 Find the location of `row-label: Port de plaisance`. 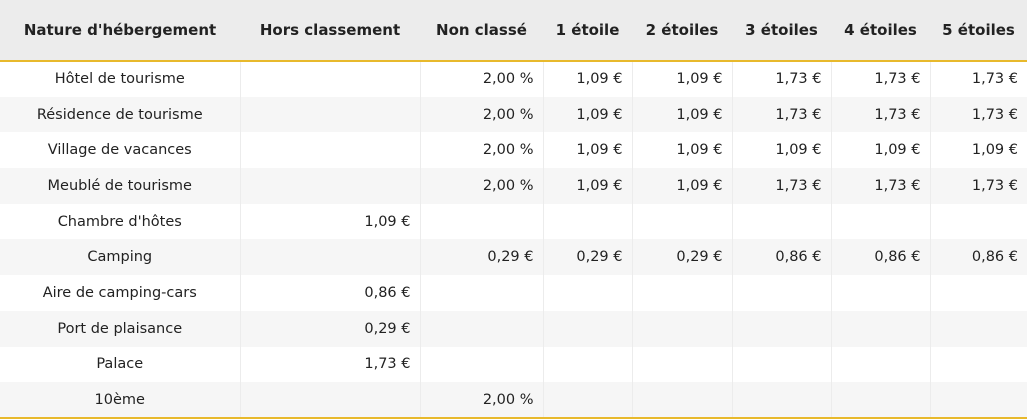

row-label: Port de plaisance is located at coordinates (120, 328).